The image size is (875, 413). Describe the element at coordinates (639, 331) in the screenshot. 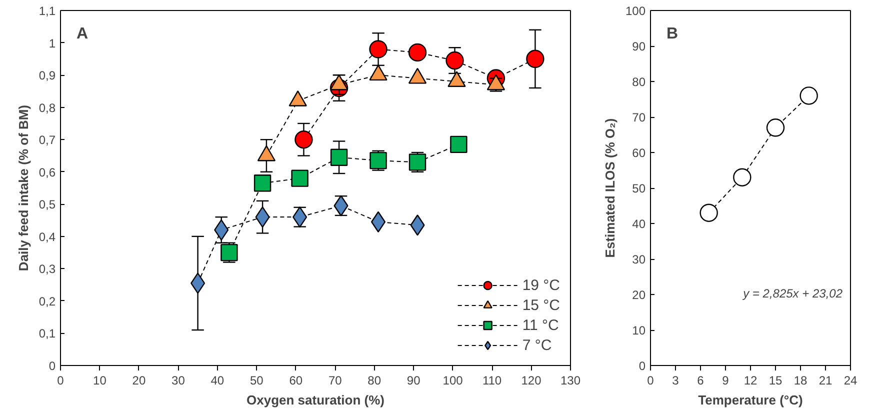

I see `y-tick-label: 10` at that location.